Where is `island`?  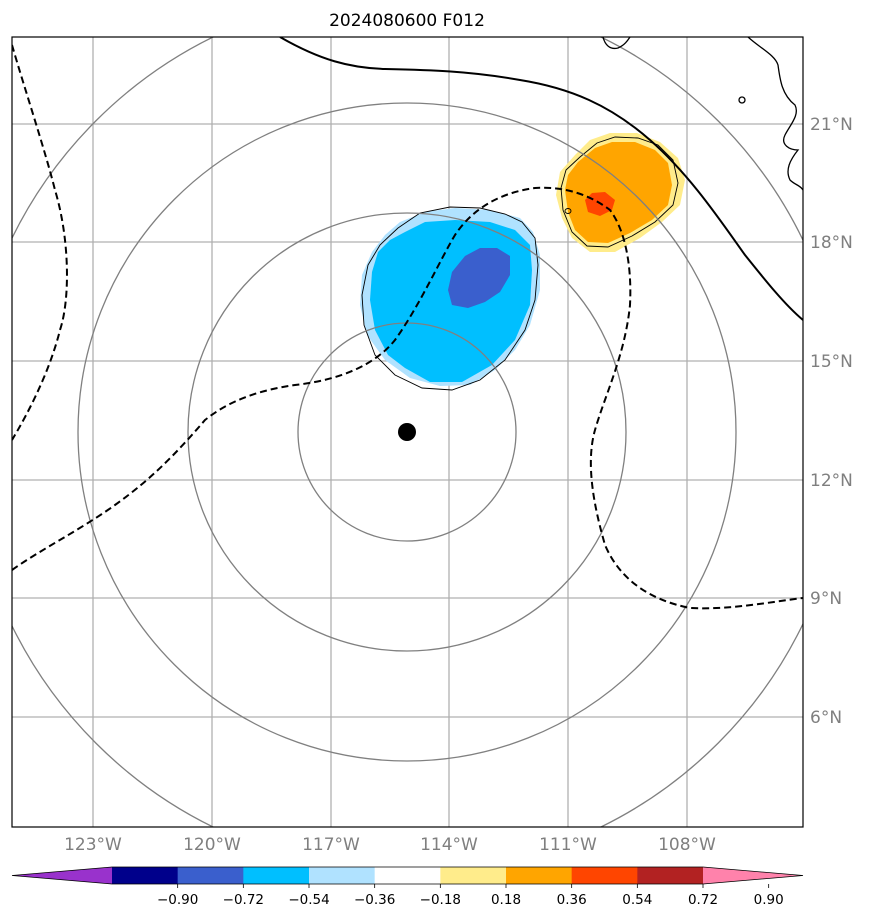 island is located at coordinates (742, 100).